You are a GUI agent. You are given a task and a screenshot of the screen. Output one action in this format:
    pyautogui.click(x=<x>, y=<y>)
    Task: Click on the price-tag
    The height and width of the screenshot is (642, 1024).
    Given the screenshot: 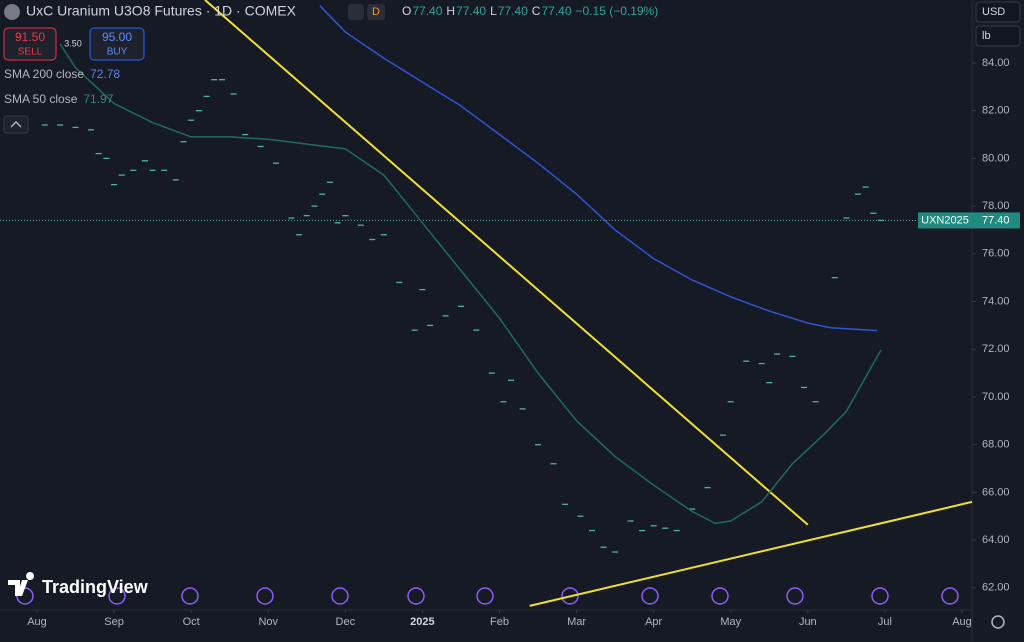 What is the action you would take?
    pyautogui.click(x=996, y=220)
    